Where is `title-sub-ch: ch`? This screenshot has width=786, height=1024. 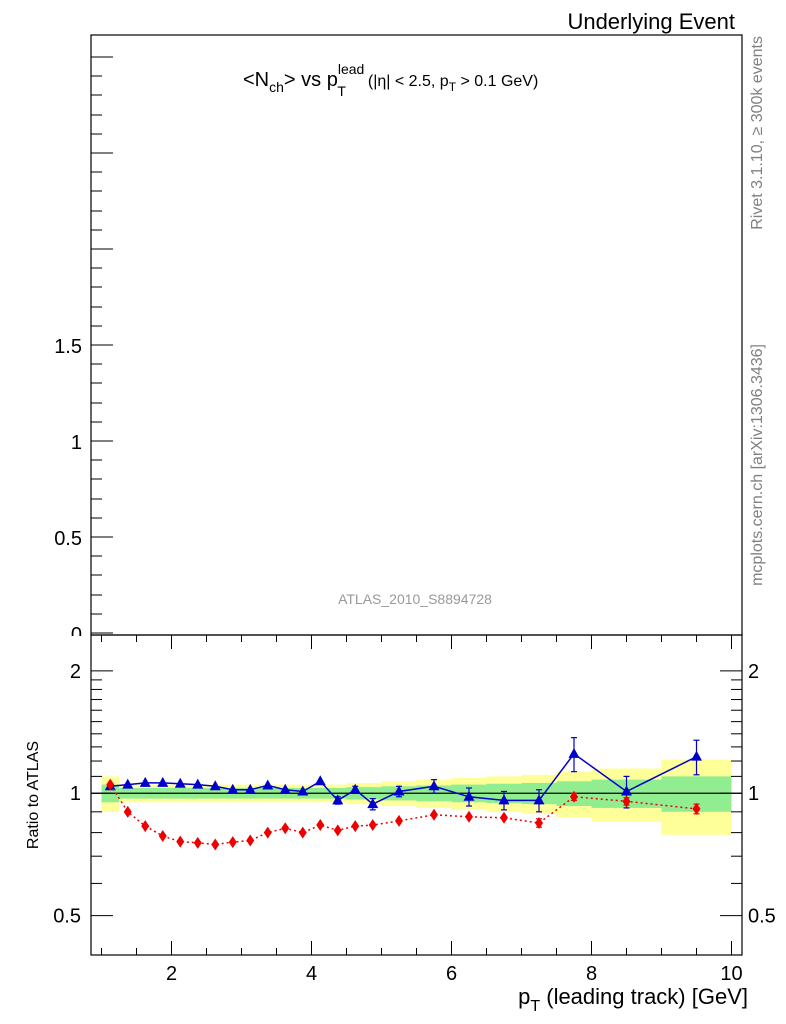
title-sub-ch: ch is located at coordinates (276, 87).